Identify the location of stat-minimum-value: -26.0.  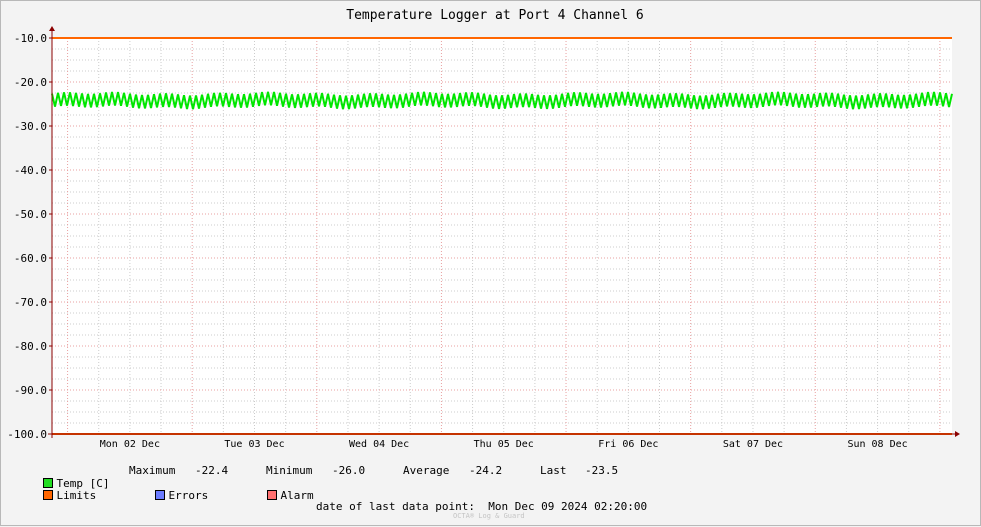
(349, 470).